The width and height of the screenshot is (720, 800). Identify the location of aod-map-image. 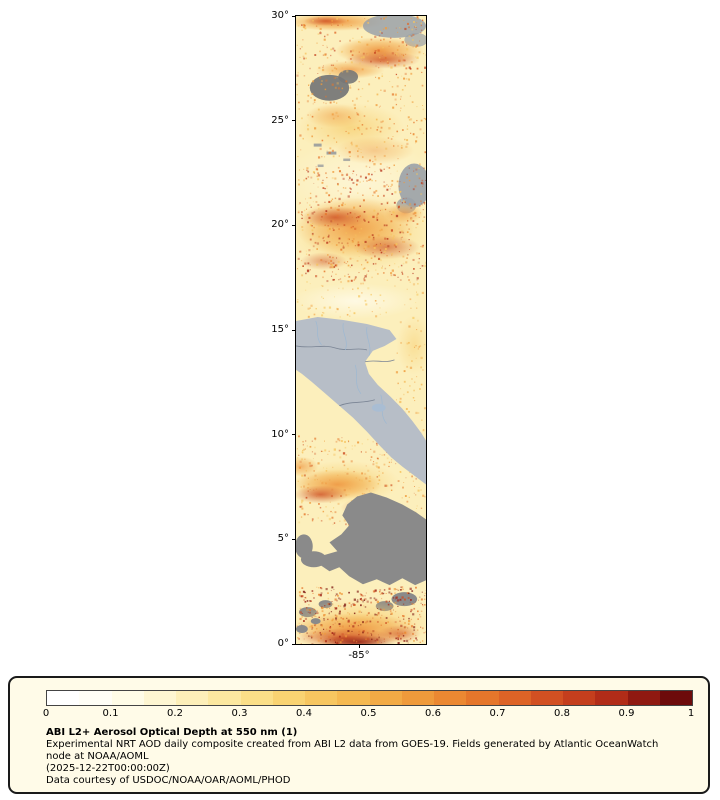
(361, 330).